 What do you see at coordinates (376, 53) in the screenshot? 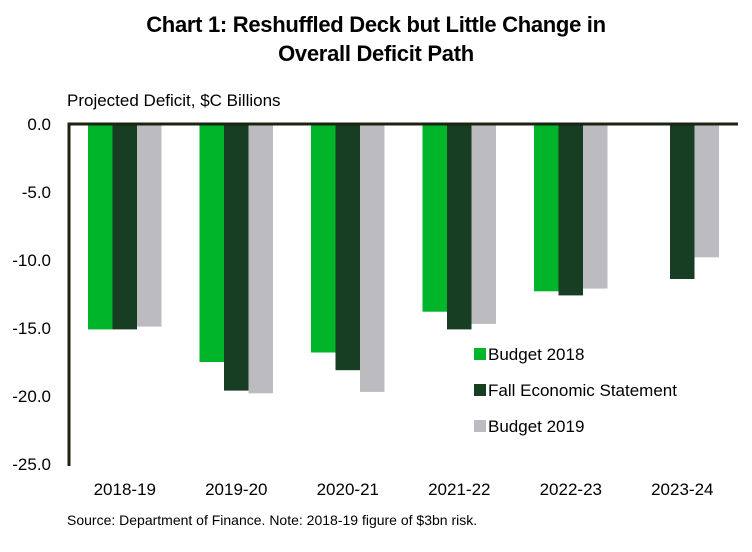
I see `chart-title-line-2: Overall Deficit Path` at bounding box center [376, 53].